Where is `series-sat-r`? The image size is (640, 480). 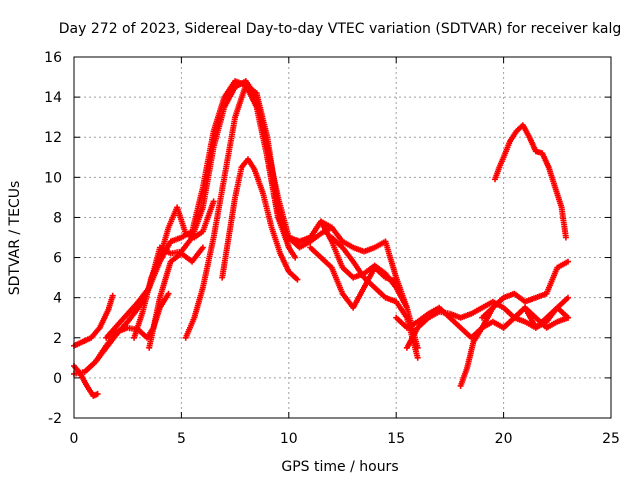
series-sat-r is located at coordinates (535, 312).